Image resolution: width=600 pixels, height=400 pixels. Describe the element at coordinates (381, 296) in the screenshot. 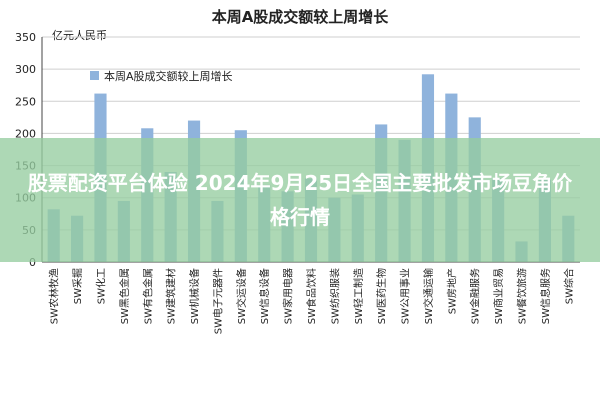

I see `category-label: SW医药生物` at that location.